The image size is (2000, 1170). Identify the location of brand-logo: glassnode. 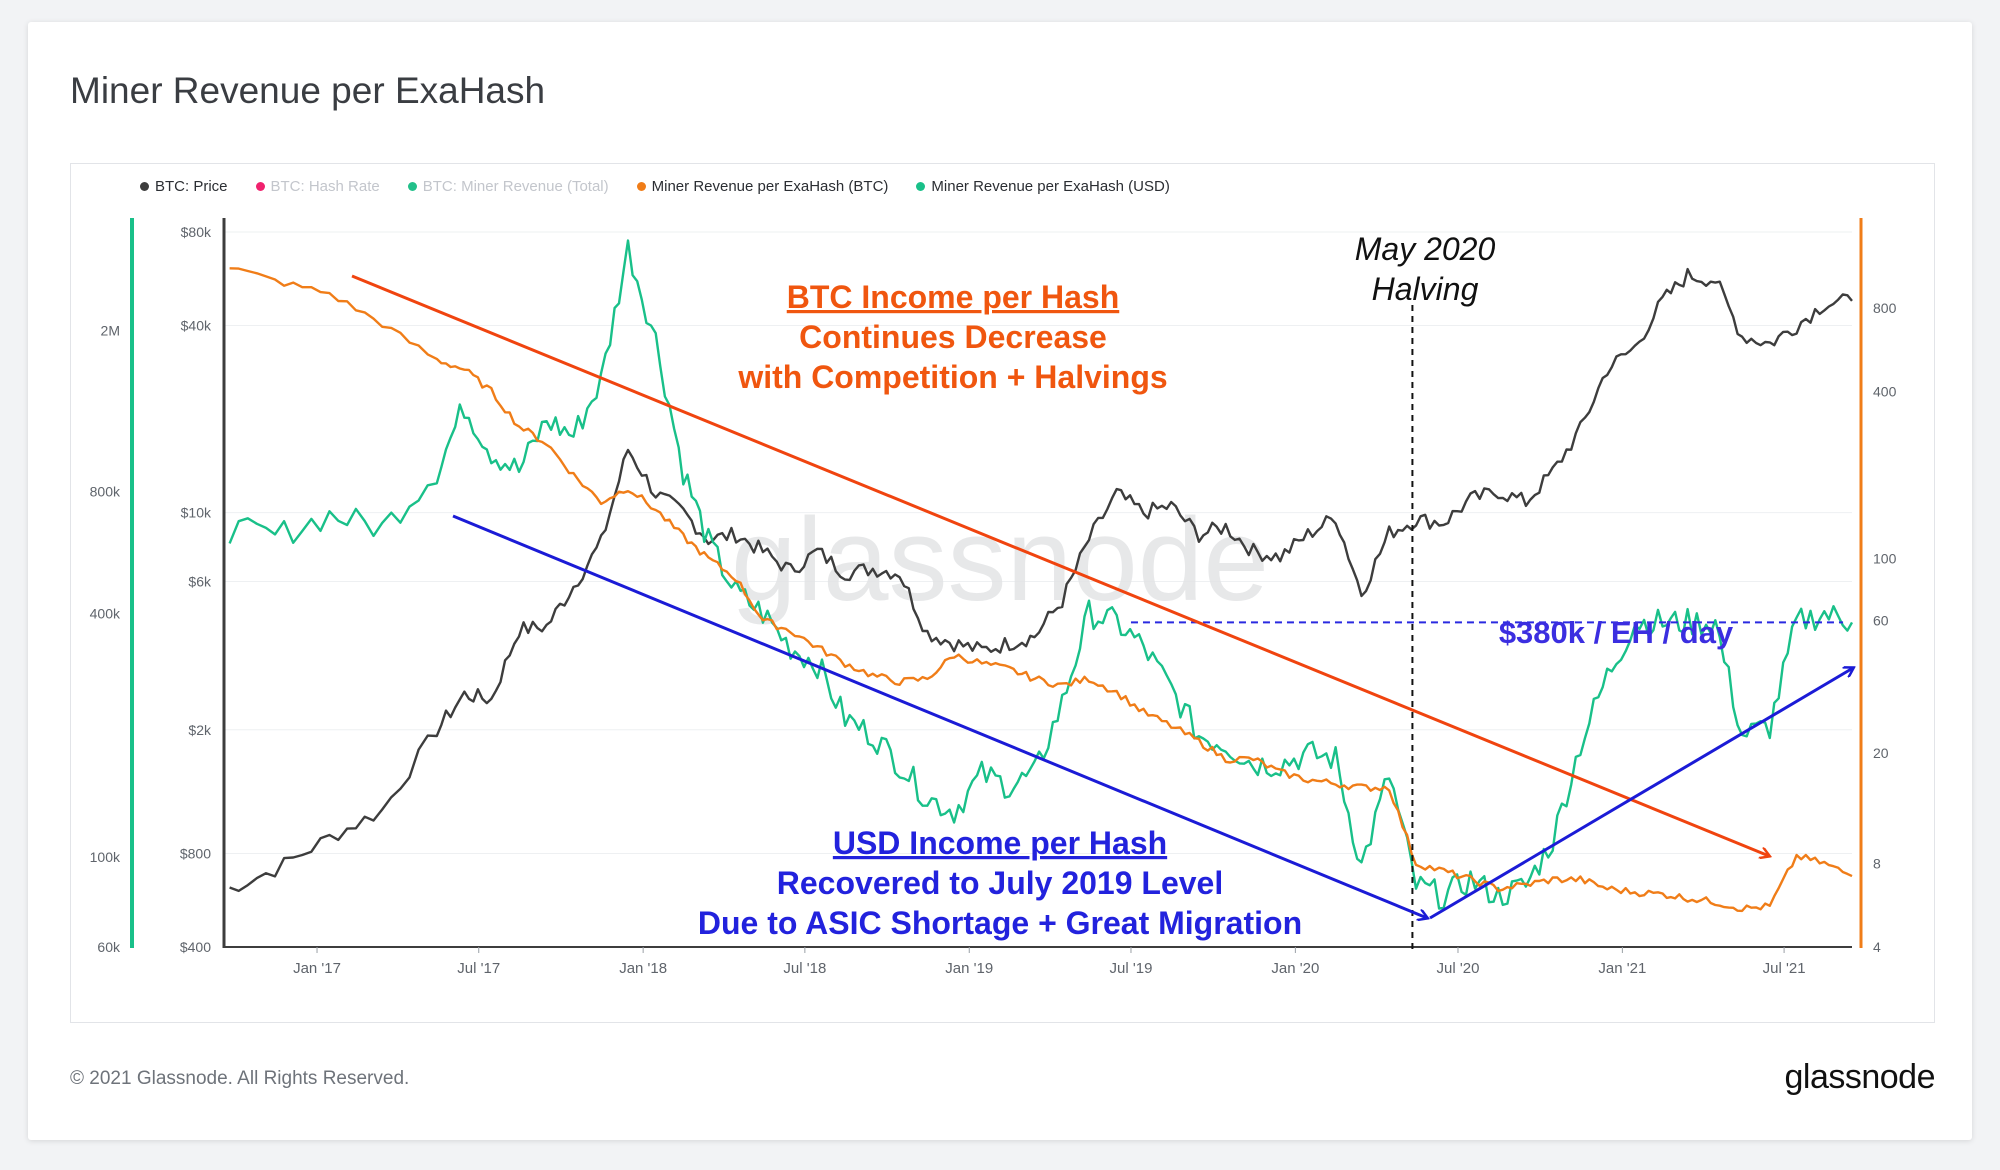
(1859, 1077).